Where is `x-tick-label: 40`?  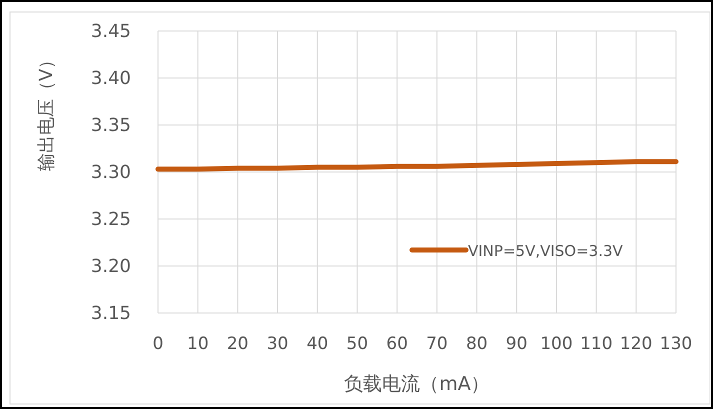
x-tick-label: 40 is located at coordinates (317, 344).